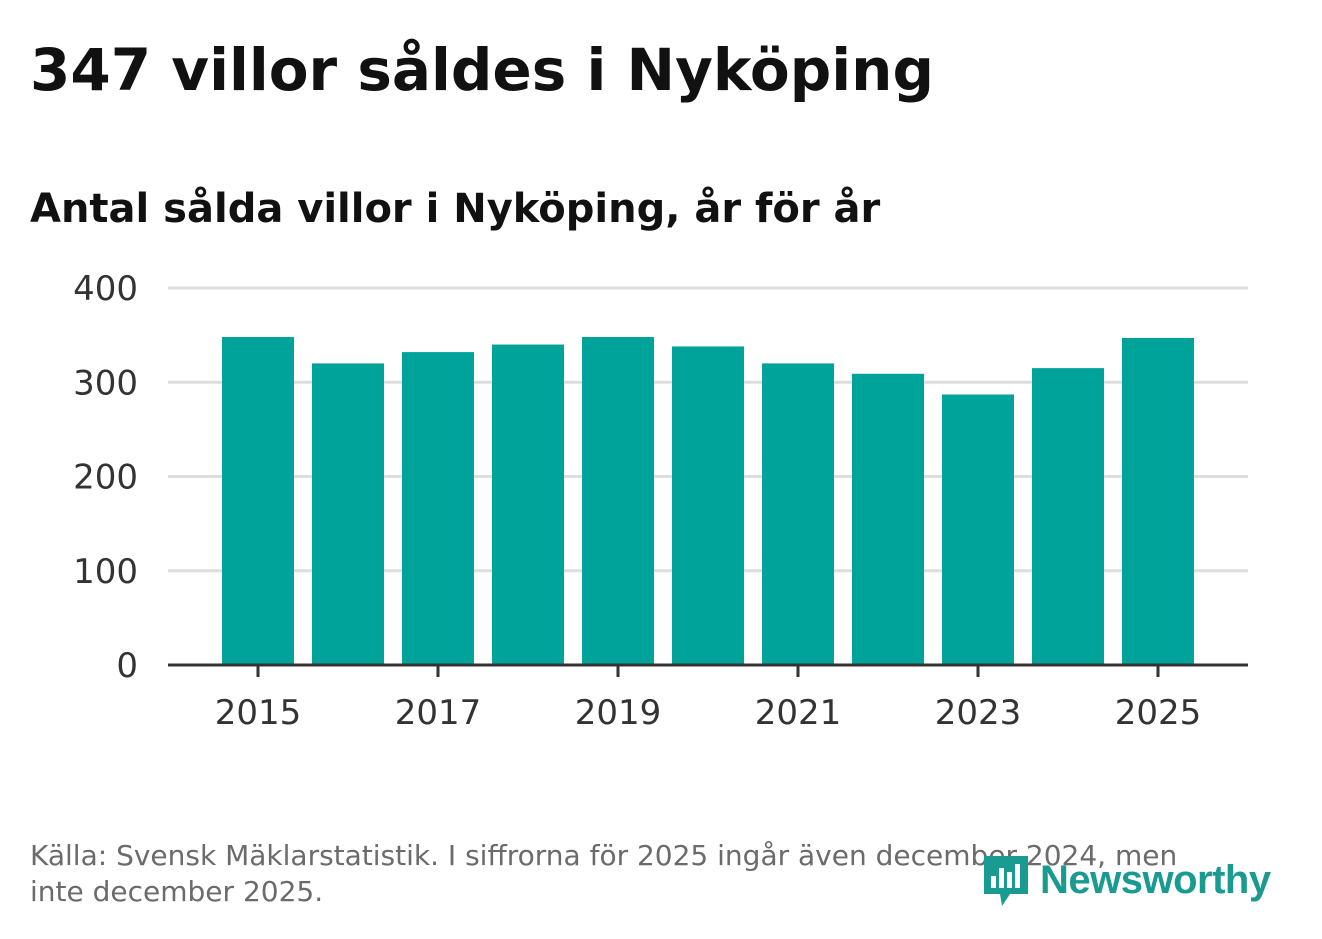 The height and width of the screenshot is (939, 1322). What do you see at coordinates (888, 519) in the screenshot?
I see `bar-2022` at bounding box center [888, 519].